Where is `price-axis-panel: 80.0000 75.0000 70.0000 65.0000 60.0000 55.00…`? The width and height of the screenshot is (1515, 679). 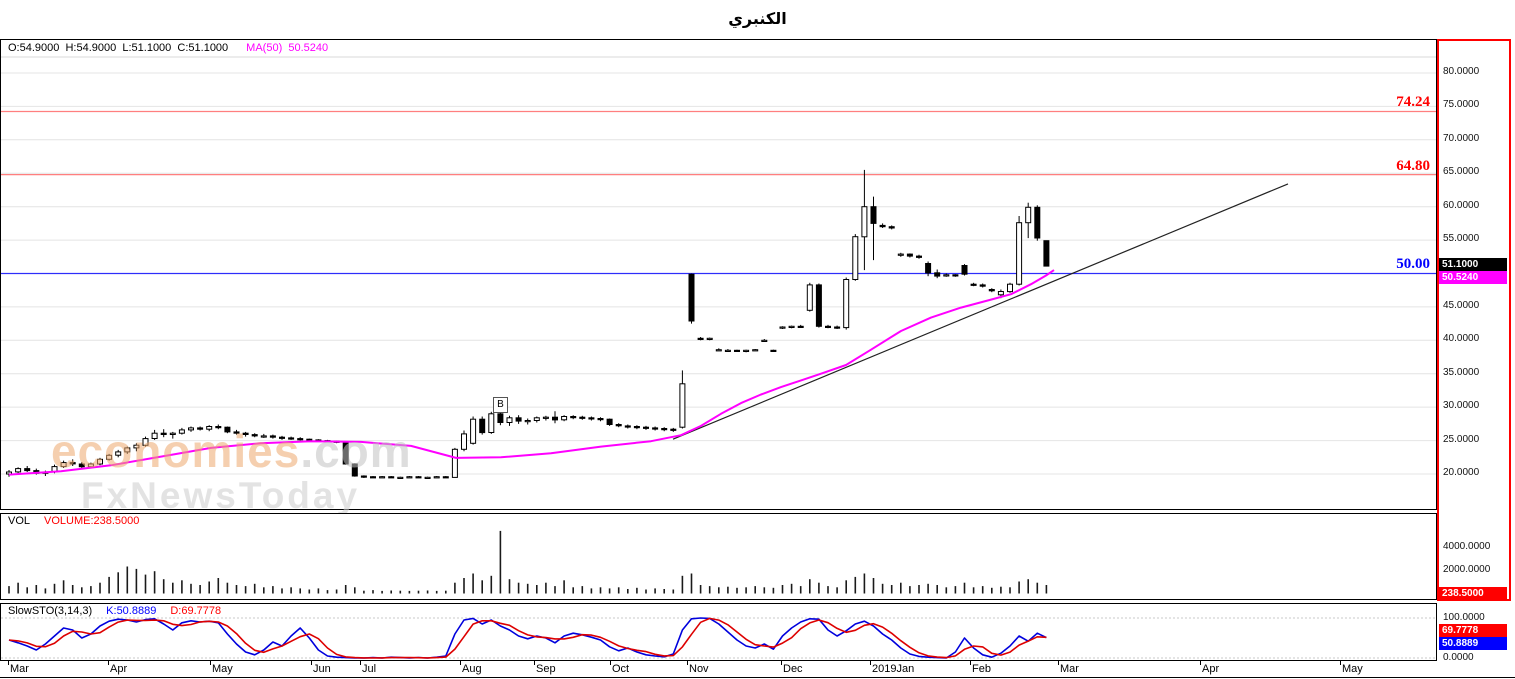 price-axis-panel: 80.0000 75.0000 70.0000 65.0000 60.0000 55.00… is located at coordinates (1476, 359).